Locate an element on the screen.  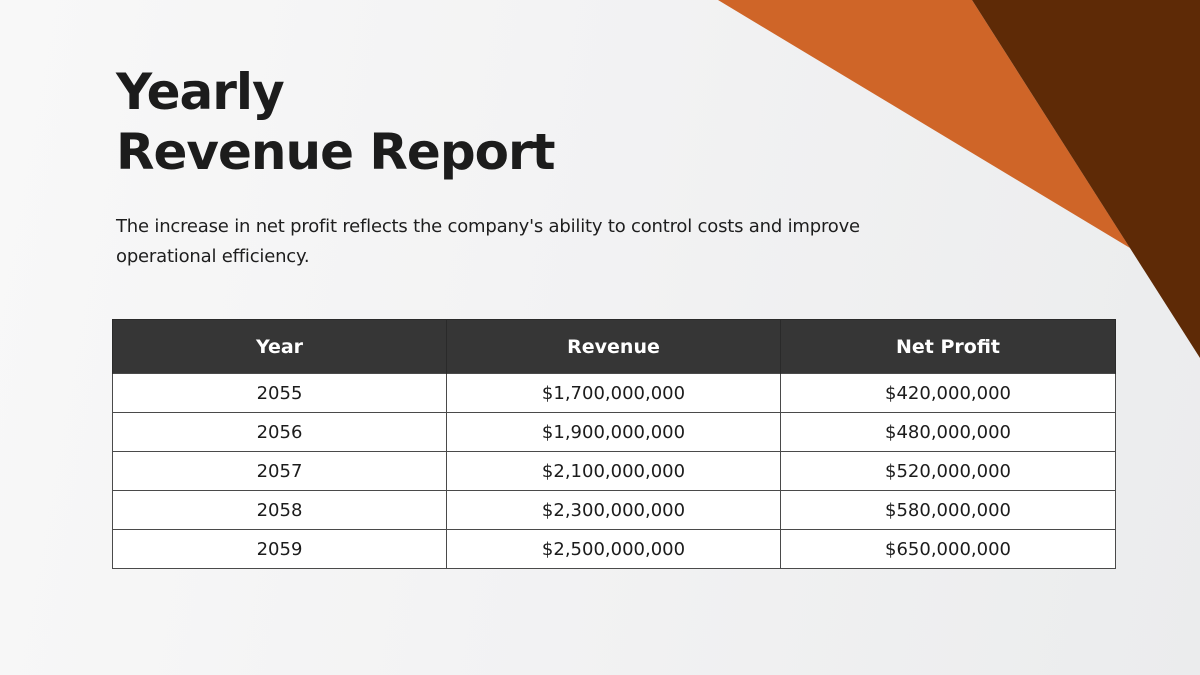
table-row: 2059 $2,500,000,000 $650,000,000 is located at coordinates (614, 549).